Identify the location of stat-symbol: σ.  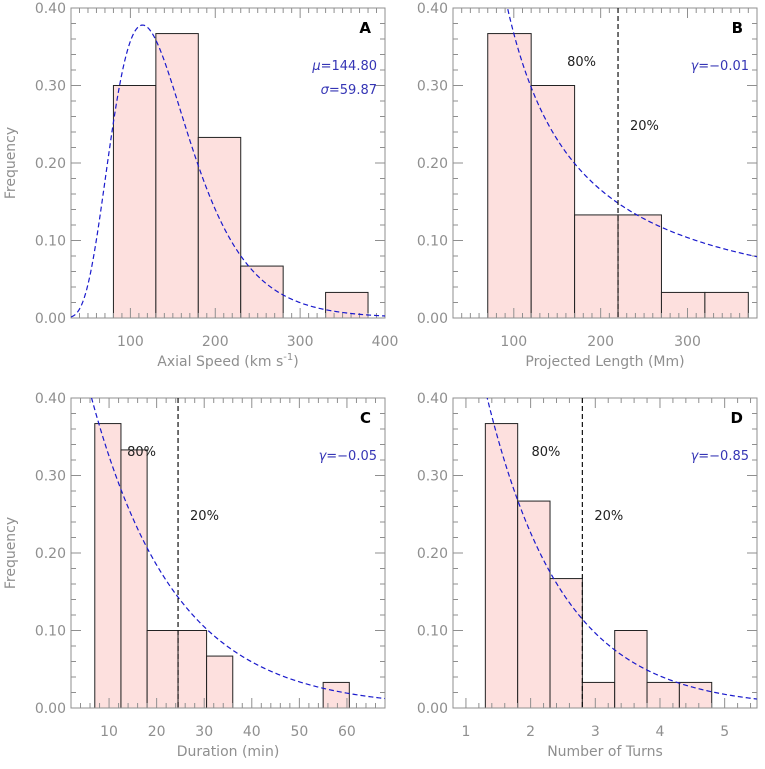
(325, 90).